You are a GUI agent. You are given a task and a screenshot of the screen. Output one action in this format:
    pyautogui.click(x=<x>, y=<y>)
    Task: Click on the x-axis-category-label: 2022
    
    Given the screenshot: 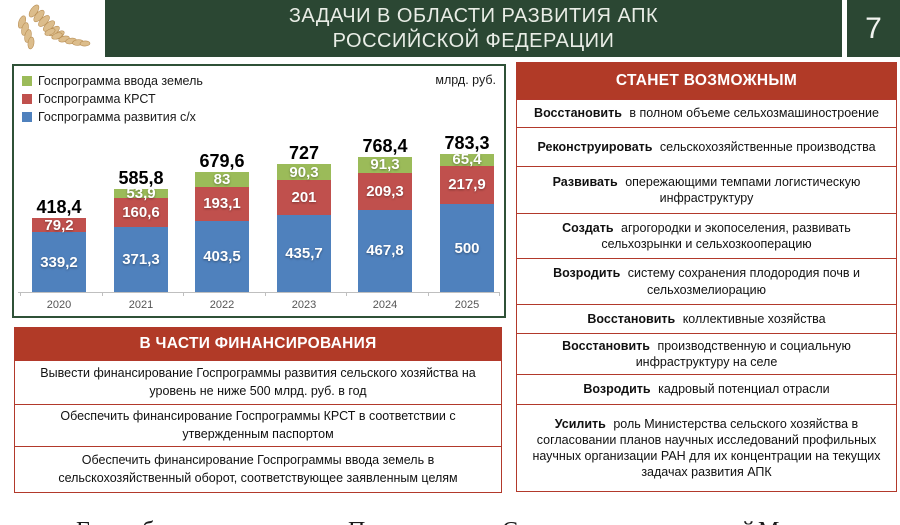 What is the action you would take?
    pyautogui.click(x=222, y=305)
    